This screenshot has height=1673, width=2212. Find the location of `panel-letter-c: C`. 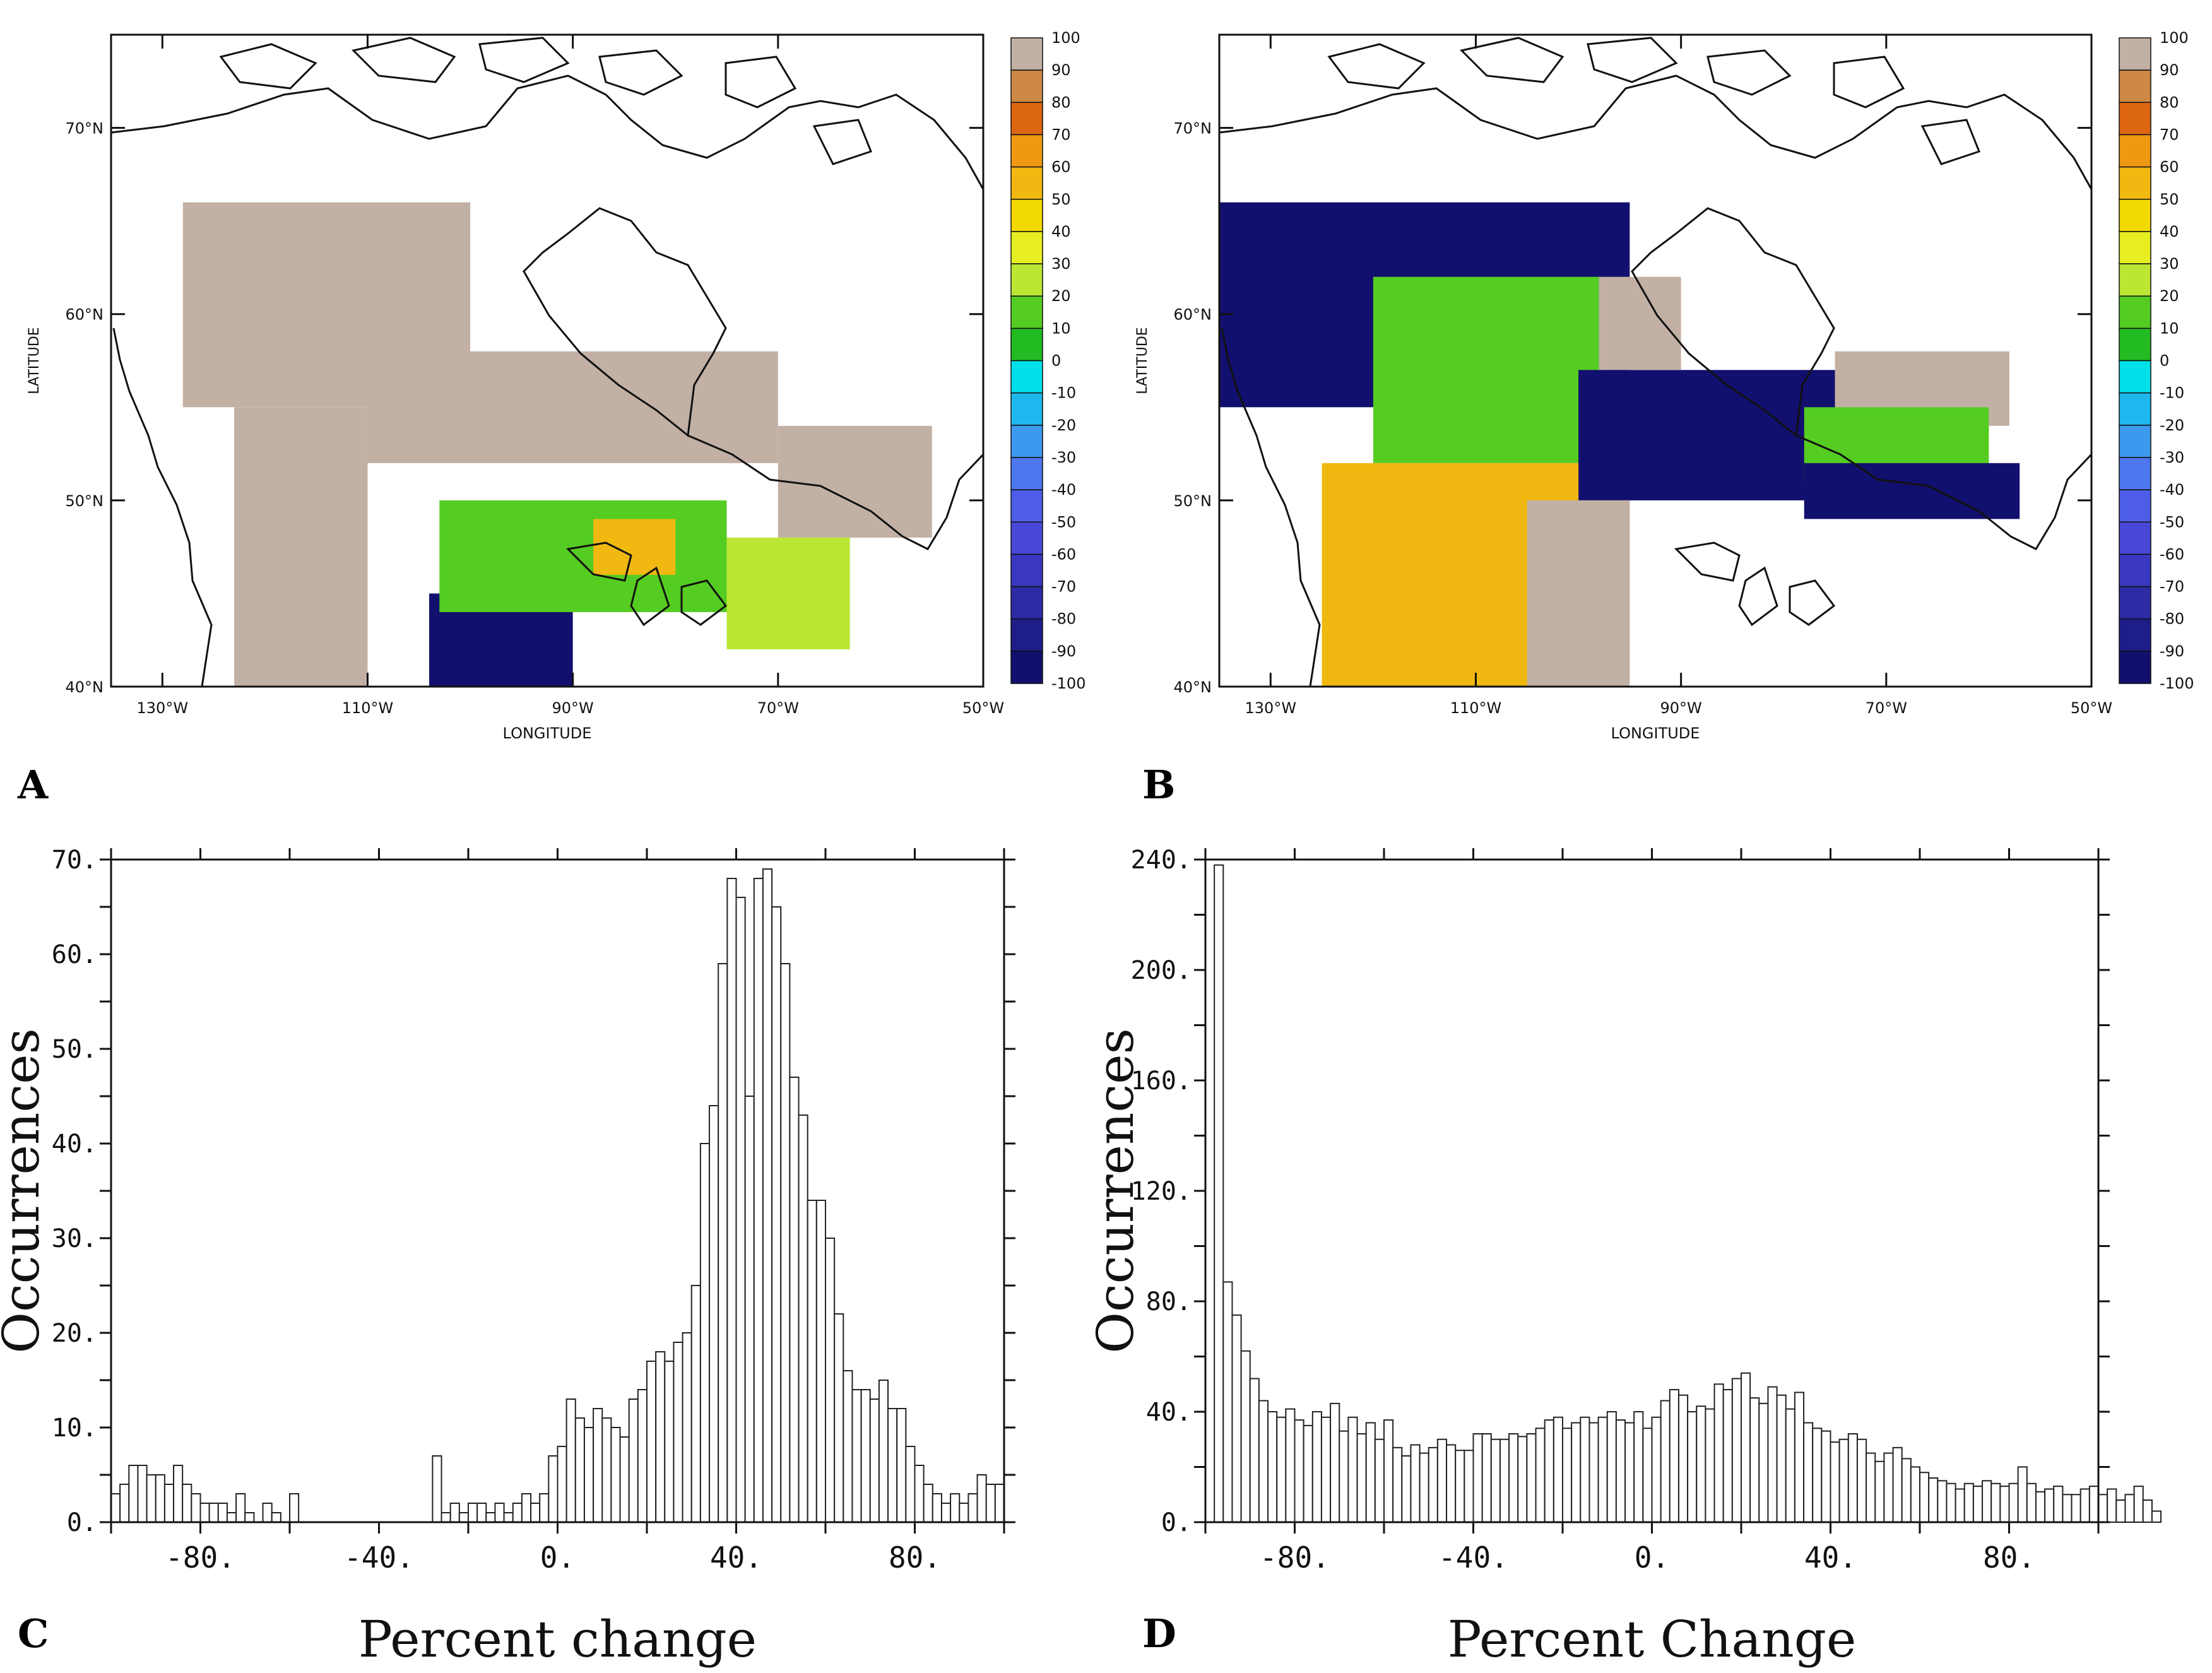

panel-letter-c: C is located at coordinates (33, 1634).